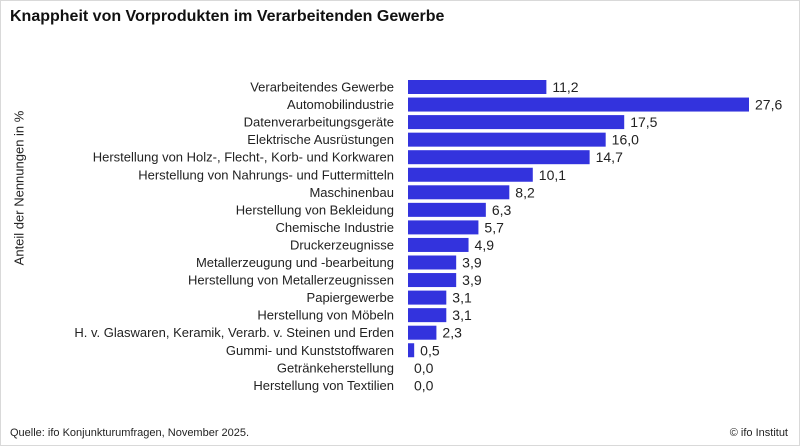  What do you see at coordinates (335, 227) in the screenshot?
I see `category-label: Chemische Industrie` at bounding box center [335, 227].